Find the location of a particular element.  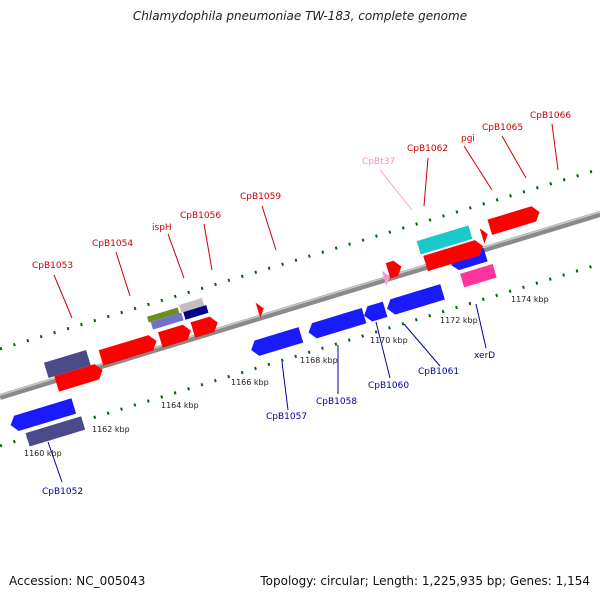

gene-cpb1052b is located at coordinates (55, 431).